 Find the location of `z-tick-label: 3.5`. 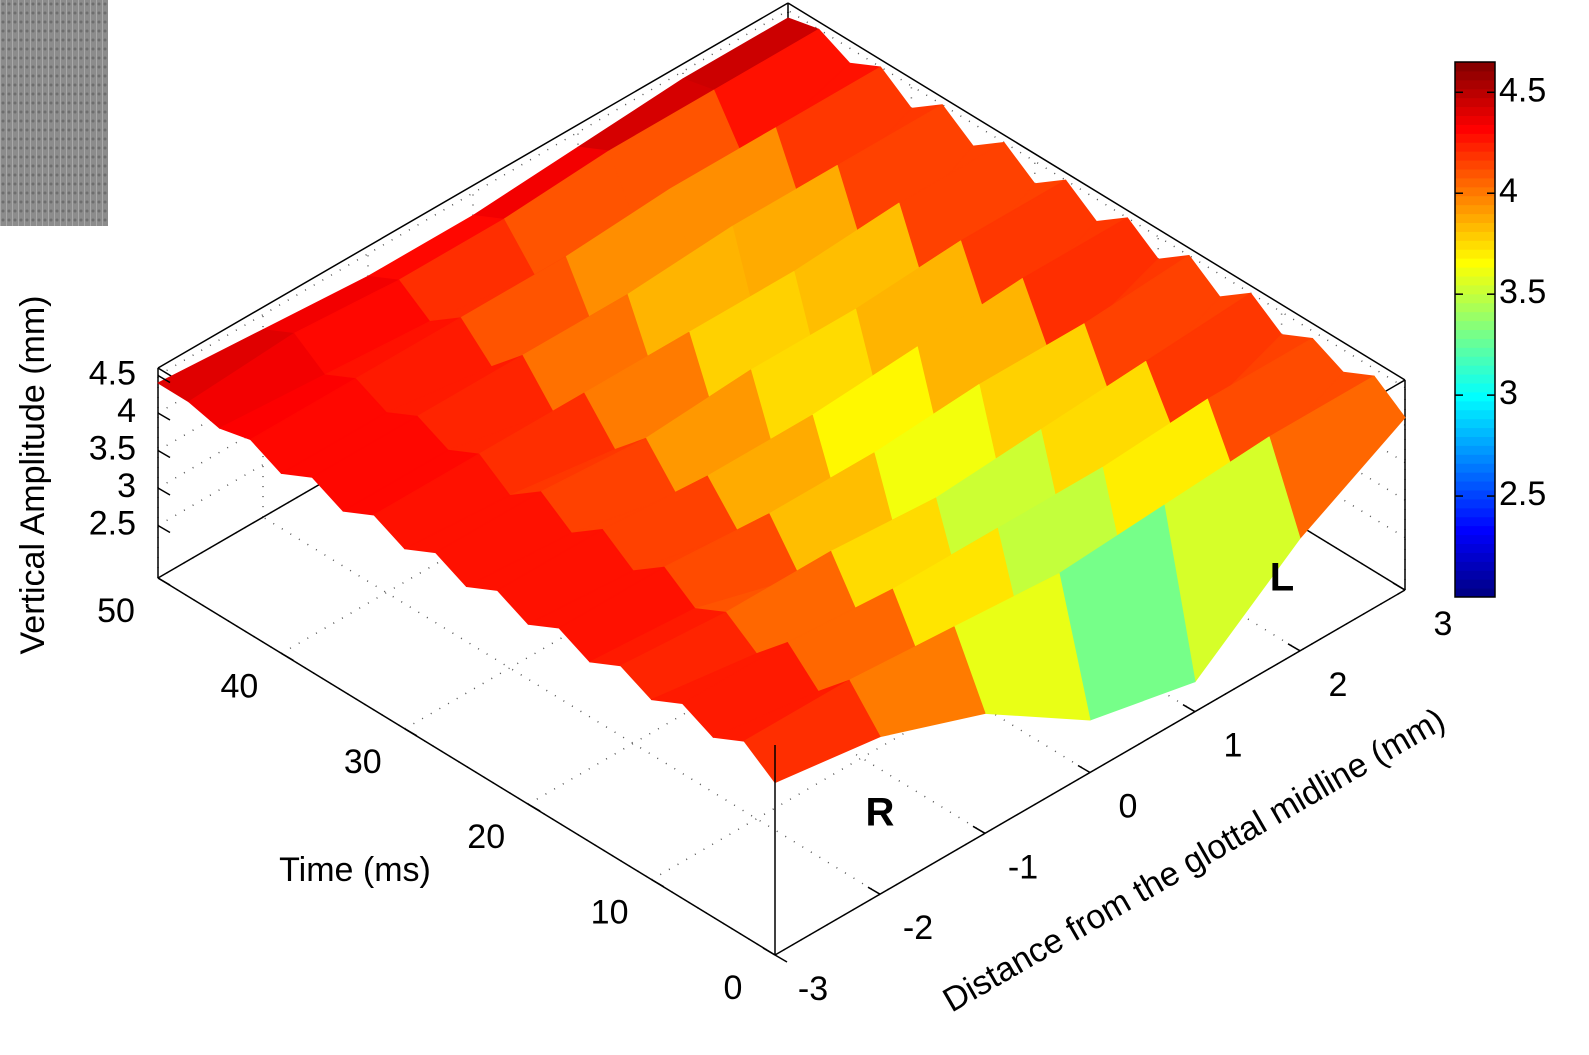

z-tick-label: 3.5 is located at coordinates (112, 448).